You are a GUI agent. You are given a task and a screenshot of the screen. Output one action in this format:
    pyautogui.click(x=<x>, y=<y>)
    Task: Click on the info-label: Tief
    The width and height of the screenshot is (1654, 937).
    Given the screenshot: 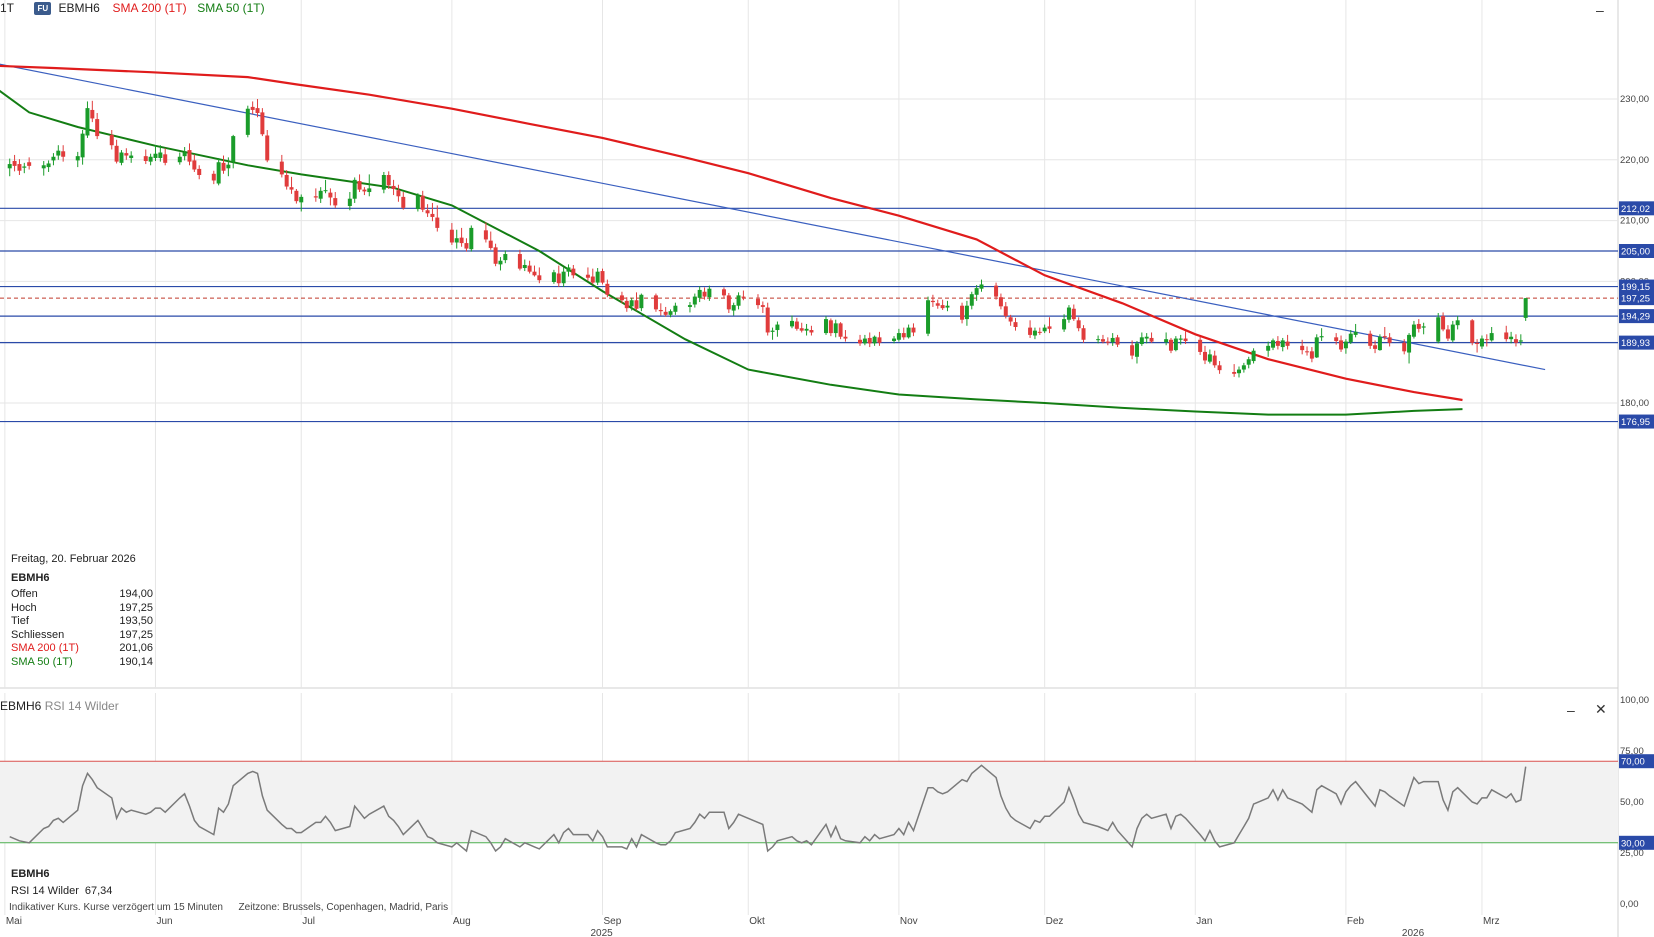 What is the action you would take?
    pyautogui.click(x=20, y=621)
    